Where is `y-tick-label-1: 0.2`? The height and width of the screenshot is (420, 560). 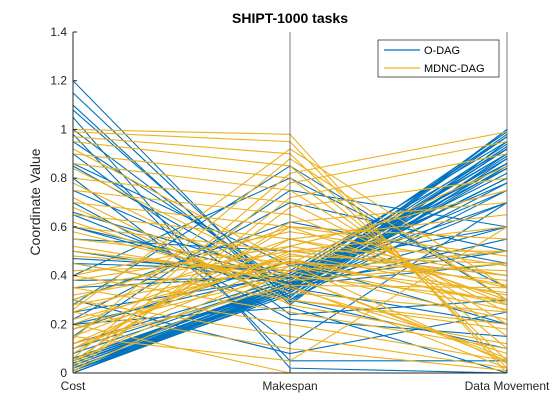 y-tick-label-1: 0.2 is located at coordinates (58, 324).